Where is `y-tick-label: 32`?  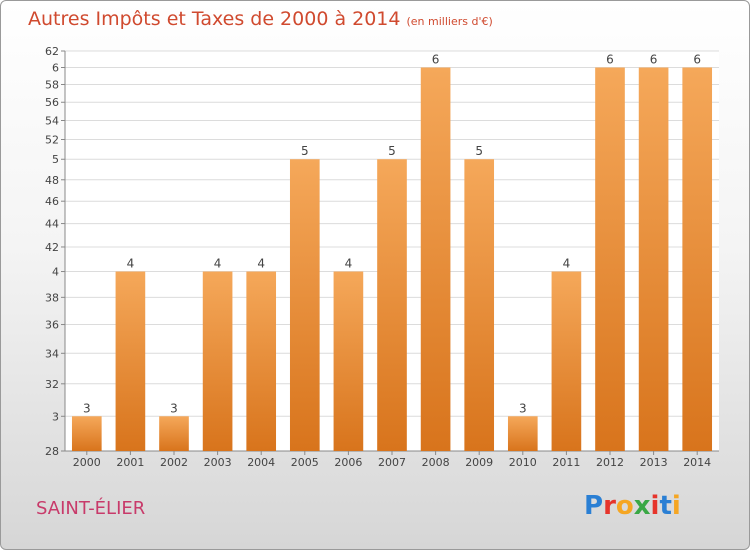
y-tick-label: 32 is located at coordinates (52, 384).